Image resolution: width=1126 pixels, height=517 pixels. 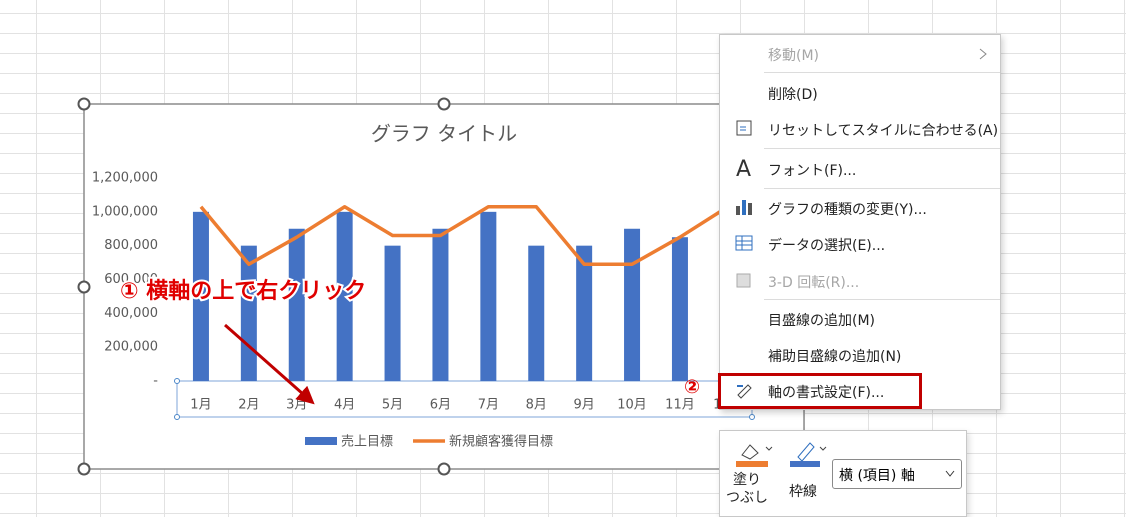 I want to click on legend-label: 売上目標, so click(x=367, y=442).